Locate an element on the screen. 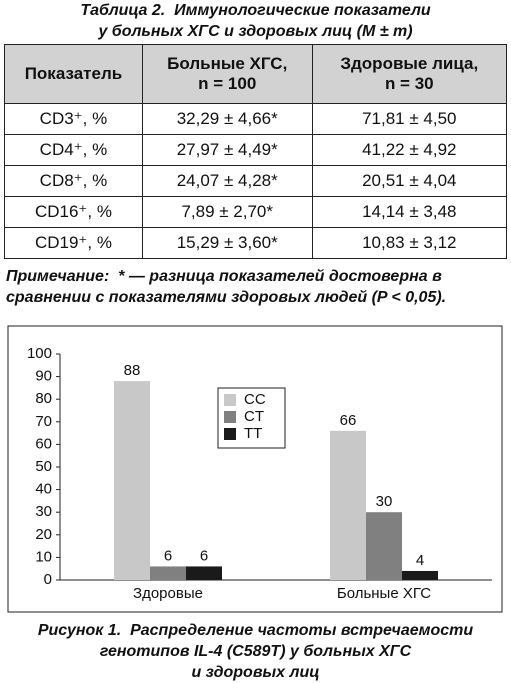 The width and height of the screenshot is (511, 683). y-tick-label: 90 is located at coordinates (43, 376).